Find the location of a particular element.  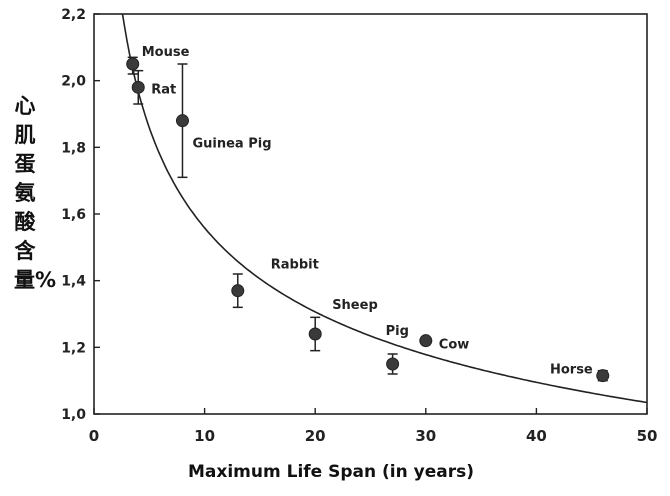

data-point-rabbit: Rabbit is located at coordinates (275, 283).